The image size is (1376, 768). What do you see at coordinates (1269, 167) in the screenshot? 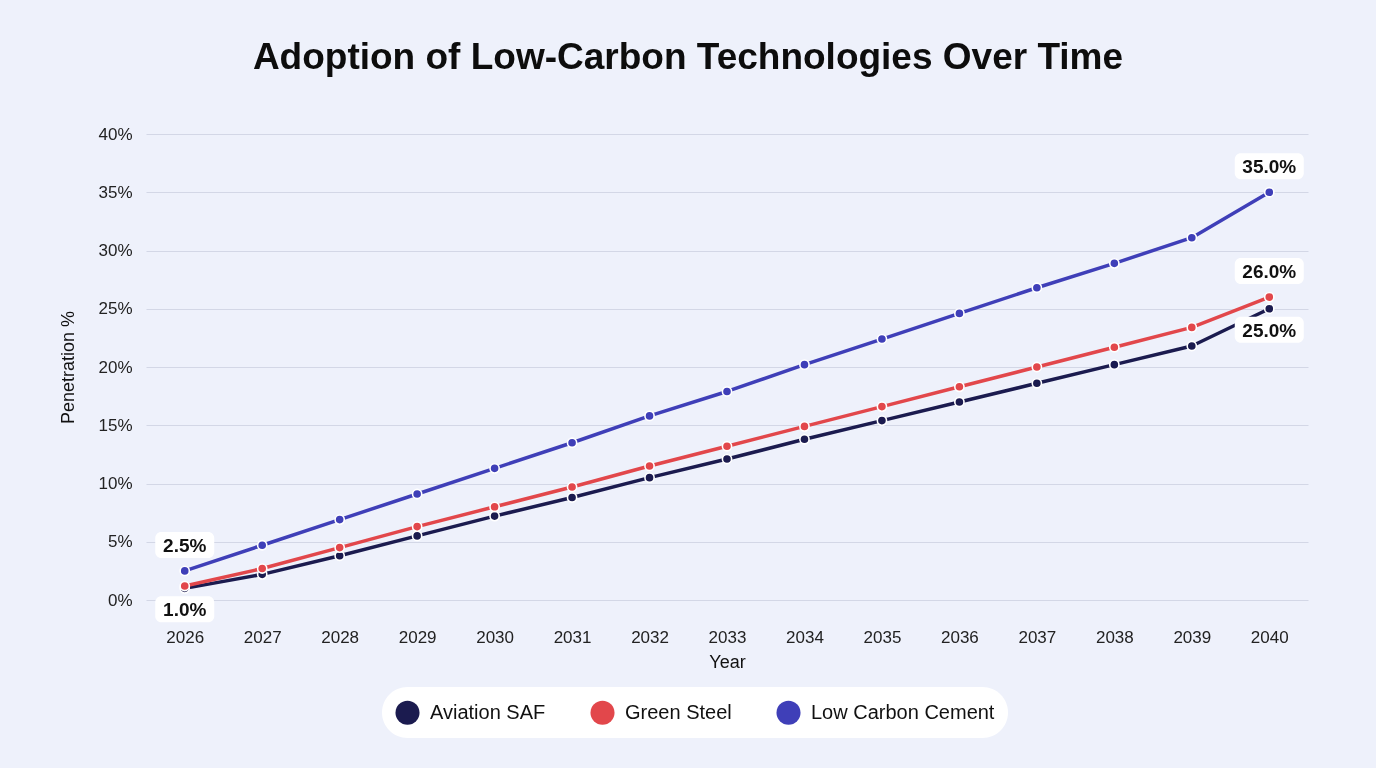
I see `data-label: 35.0%` at bounding box center [1269, 167].